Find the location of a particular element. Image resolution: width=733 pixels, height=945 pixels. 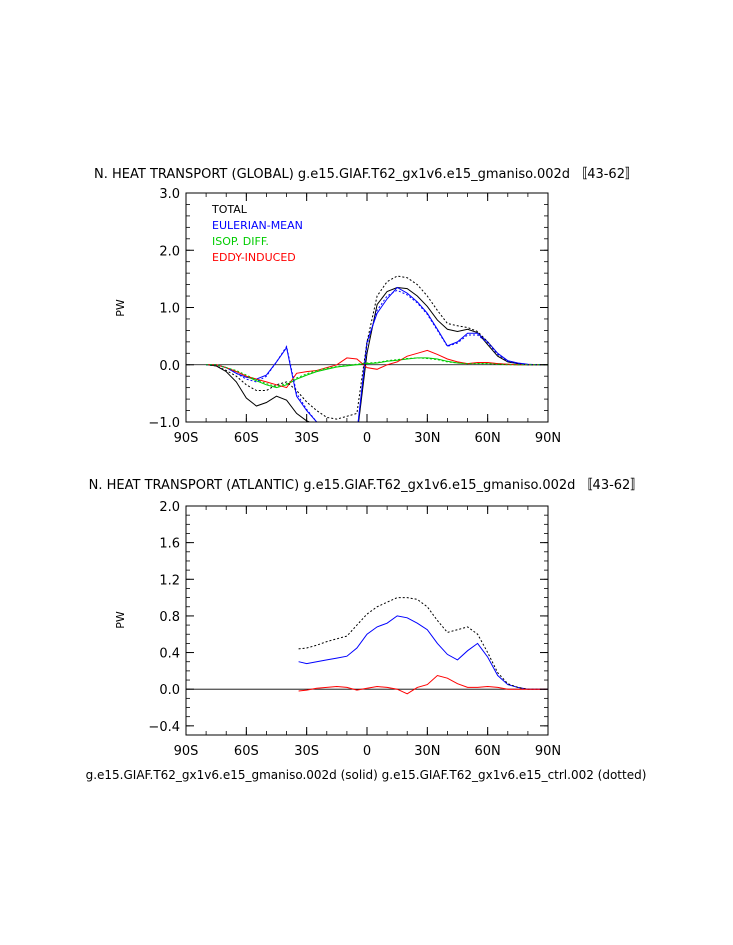

legend-eddy-induced: EDDY-INDUCED is located at coordinates (254, 257).